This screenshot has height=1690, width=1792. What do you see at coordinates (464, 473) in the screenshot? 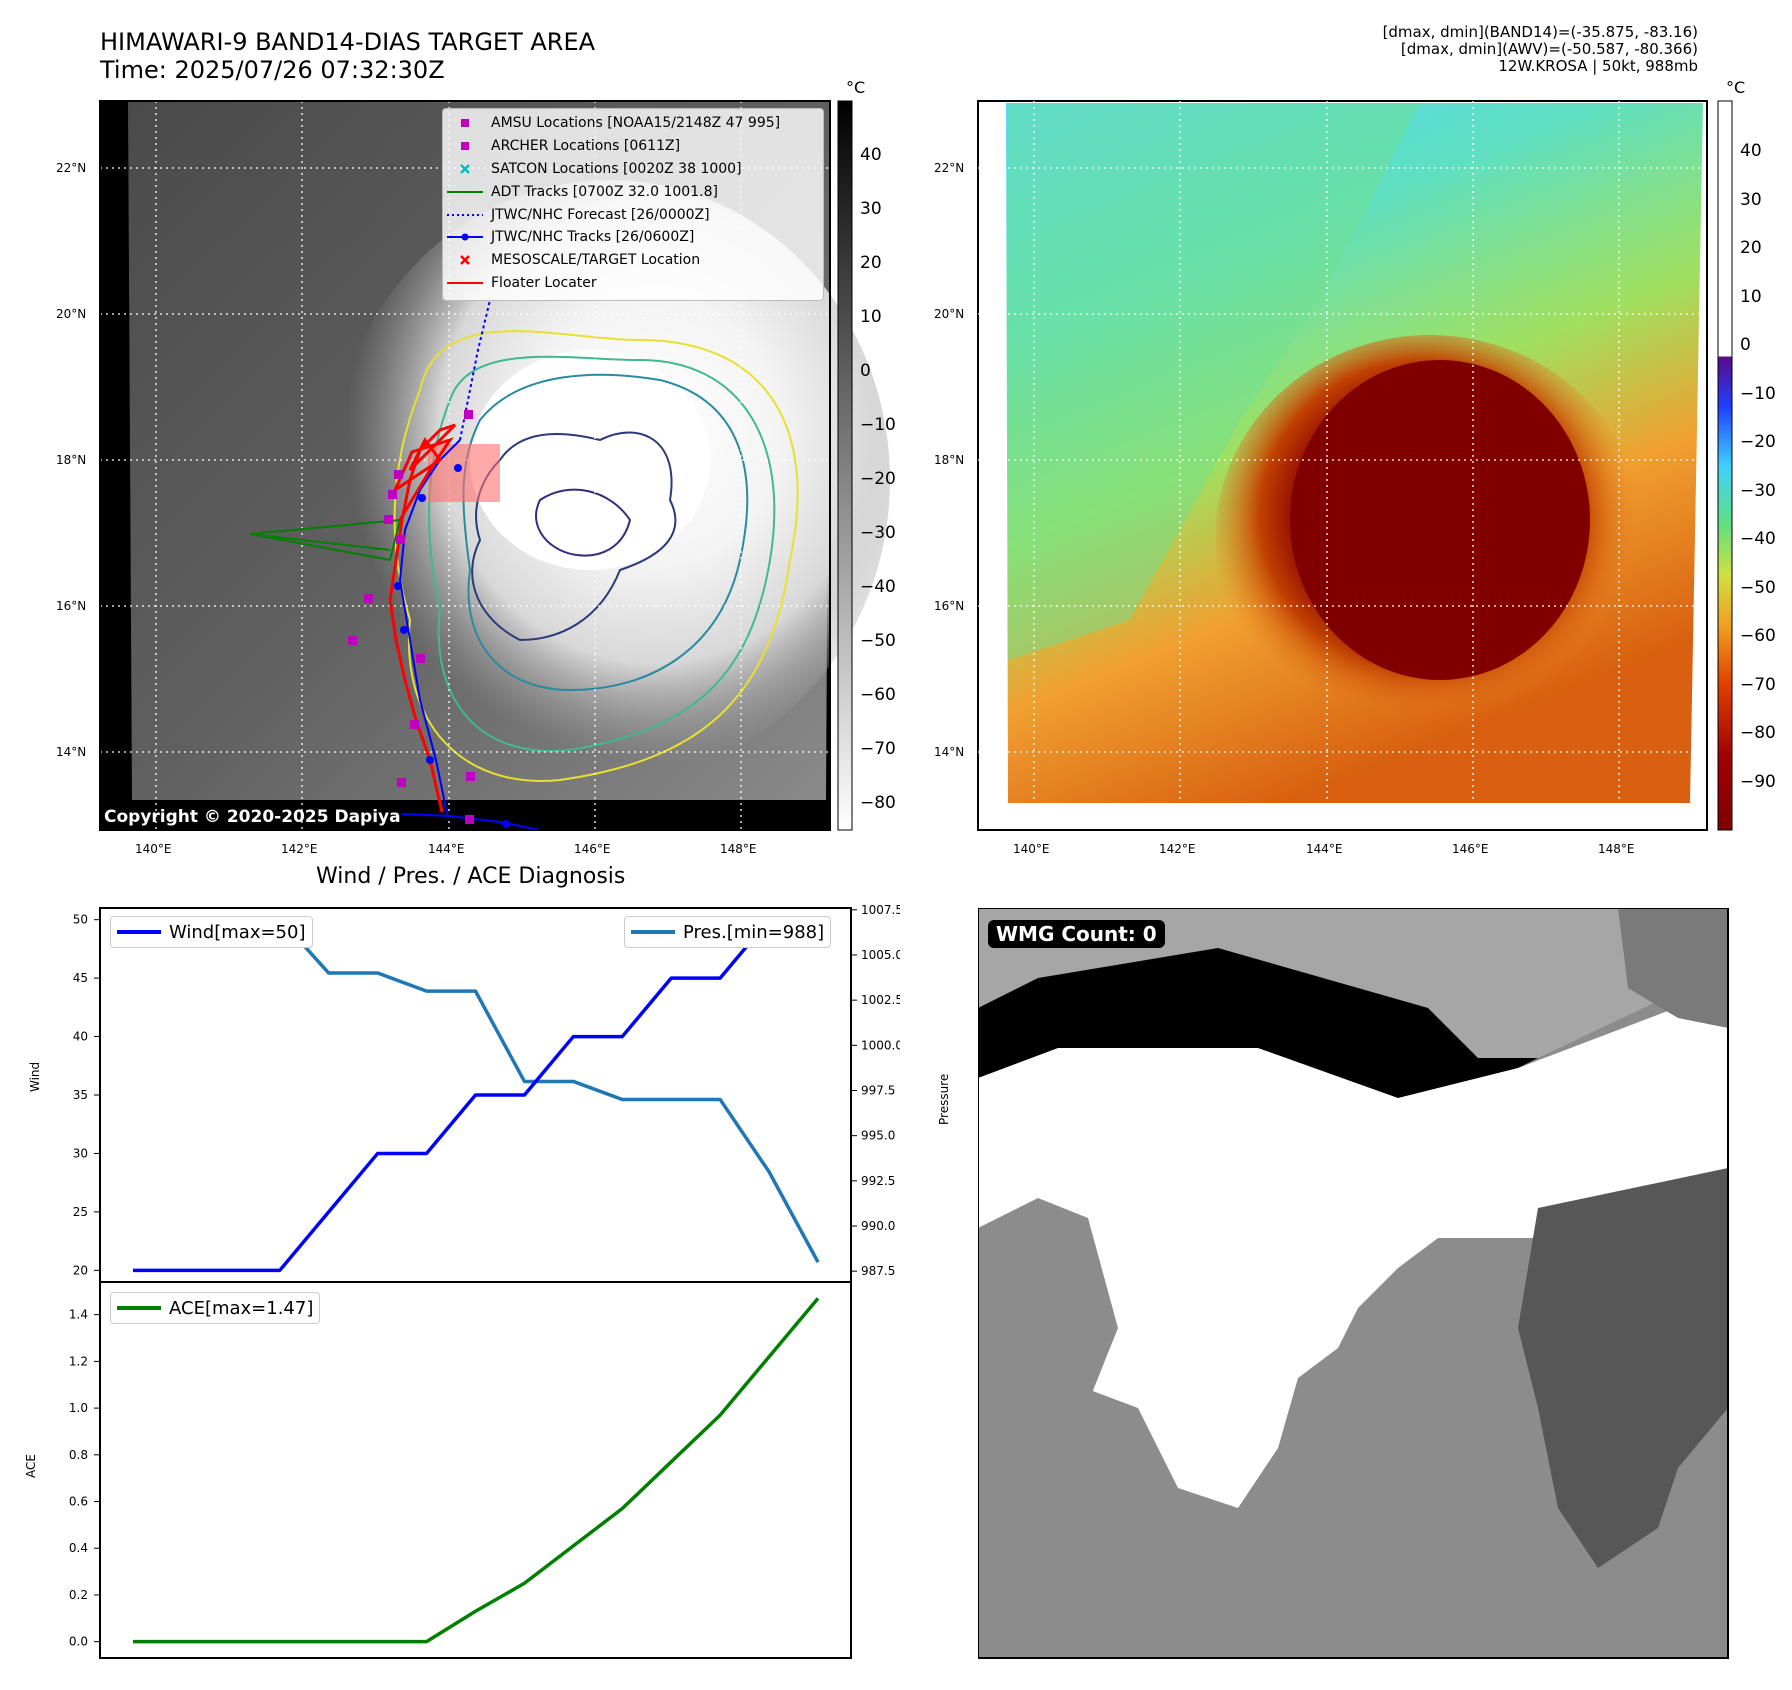
I see `target-area-box` at bounding box center [464, 473].